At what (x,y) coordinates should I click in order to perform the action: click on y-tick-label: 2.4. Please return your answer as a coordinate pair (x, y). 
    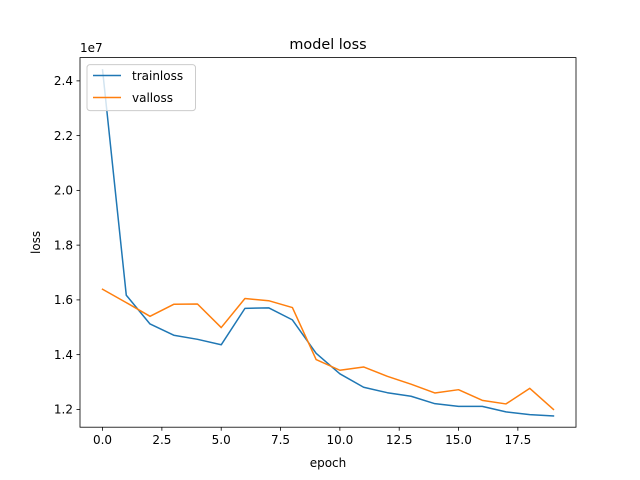
    Looking at the image, I should click on (63, 81).